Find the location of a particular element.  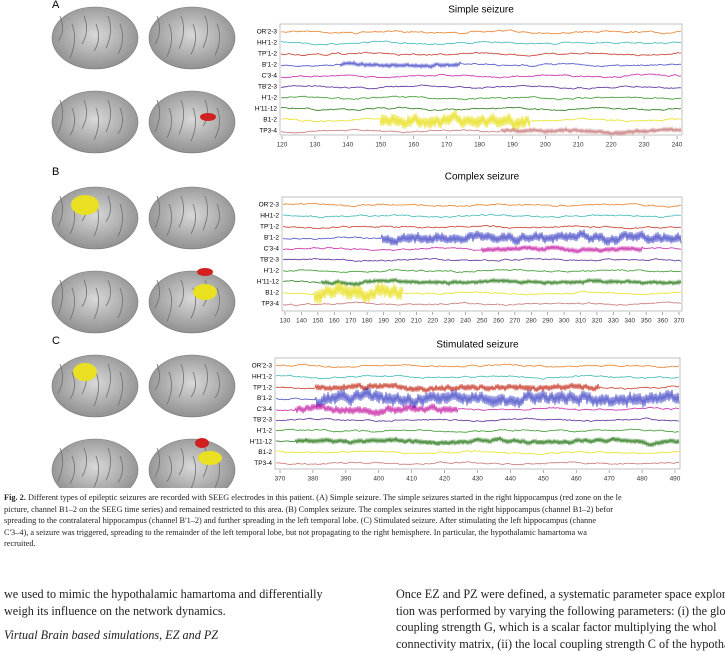

x-tick-label: 300 is located at coordinates (564, 321).